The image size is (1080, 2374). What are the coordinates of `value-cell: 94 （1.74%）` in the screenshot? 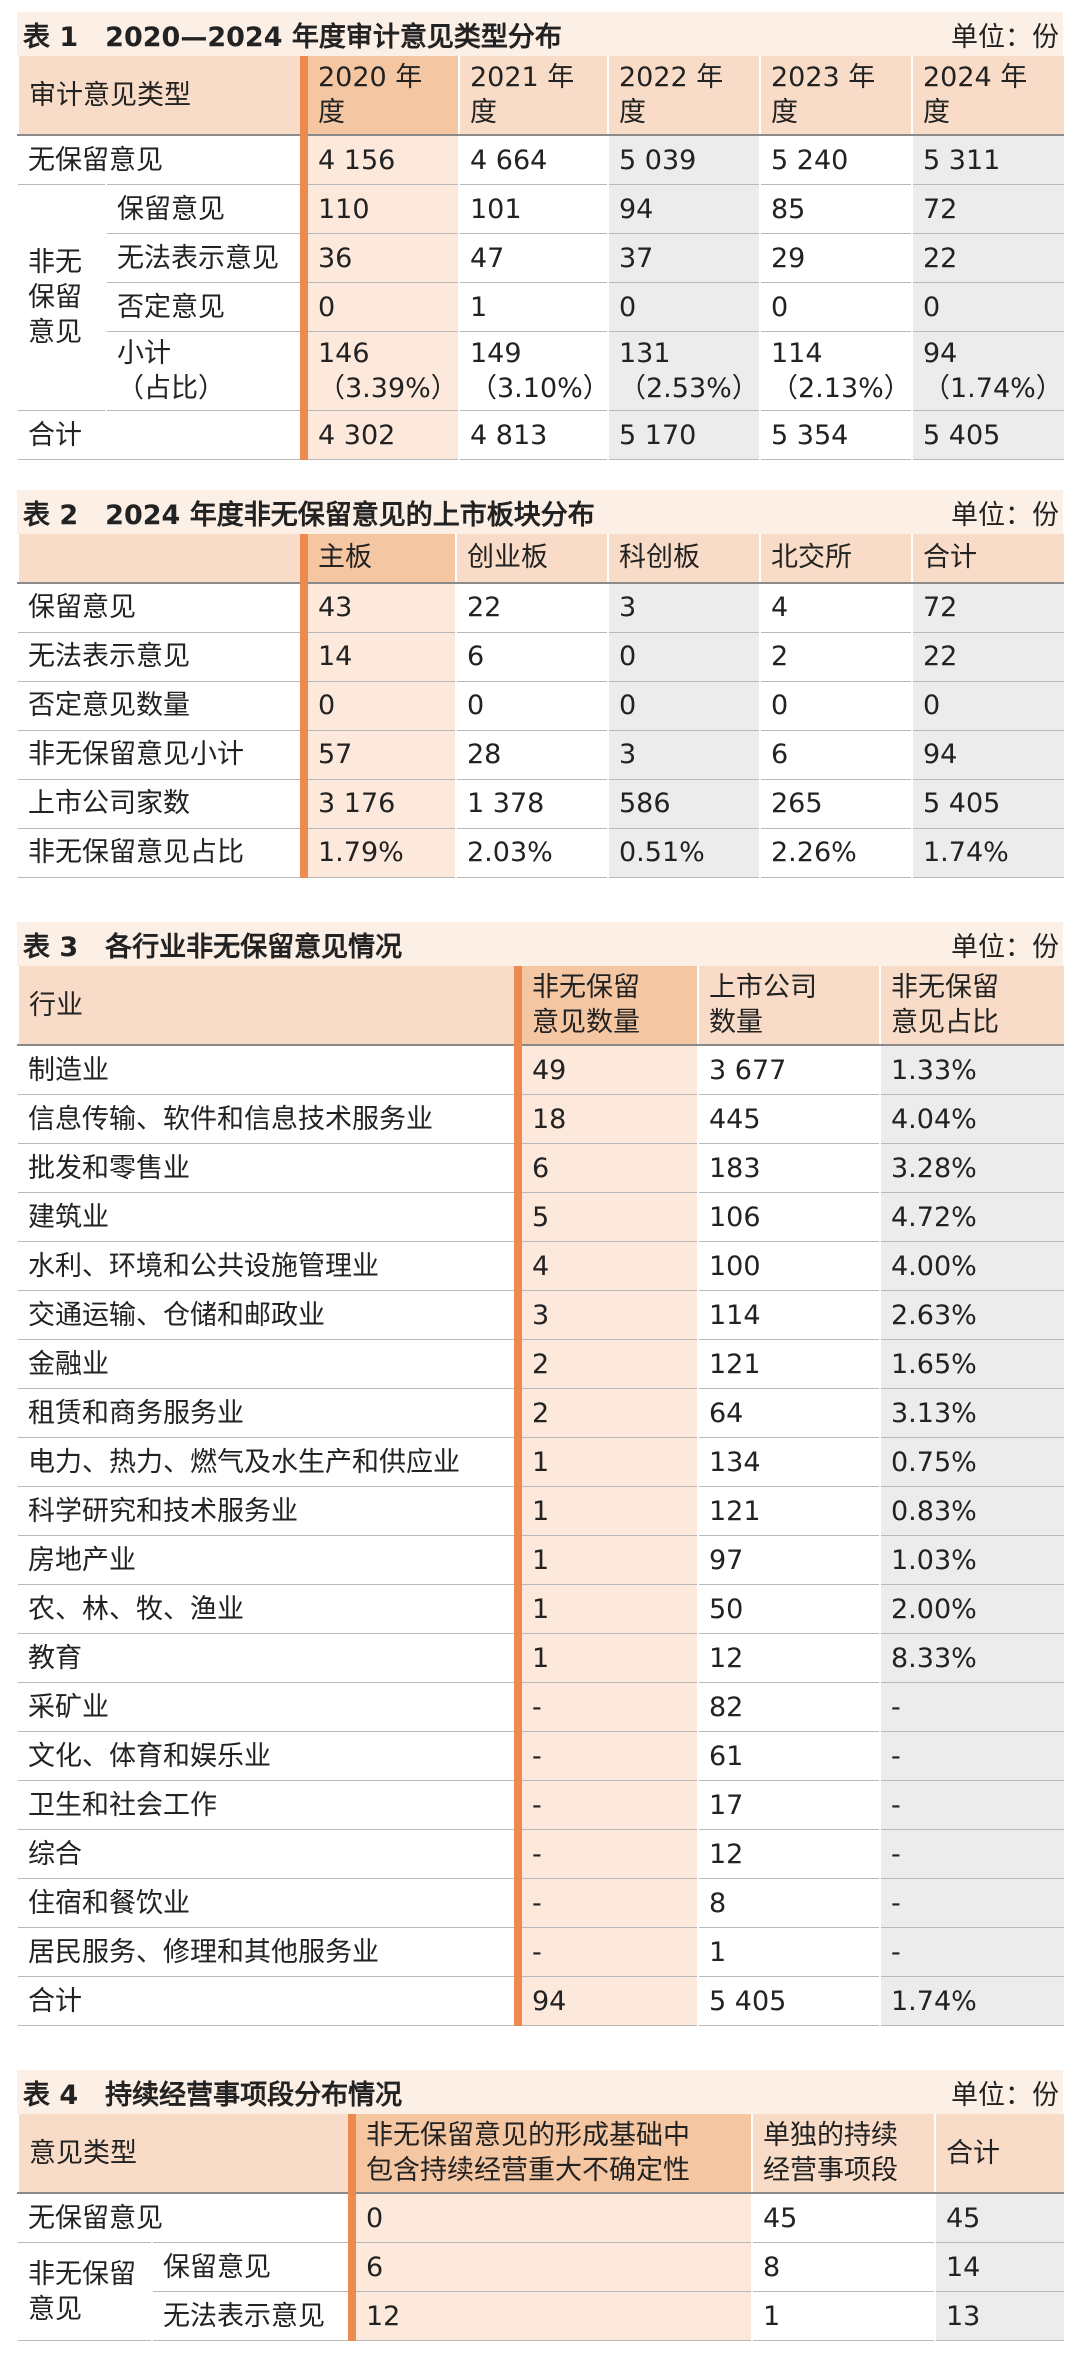 It's located at (987, 371).